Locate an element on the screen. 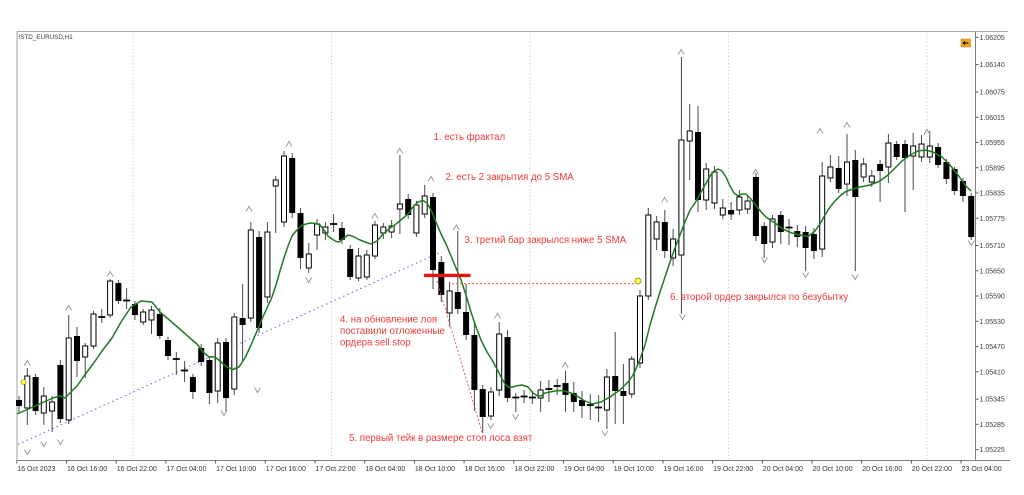 The height and width of the screenshot is (495, 1024). svg-text: 18 Oct 04:00 is located at coordinates (385, 469).